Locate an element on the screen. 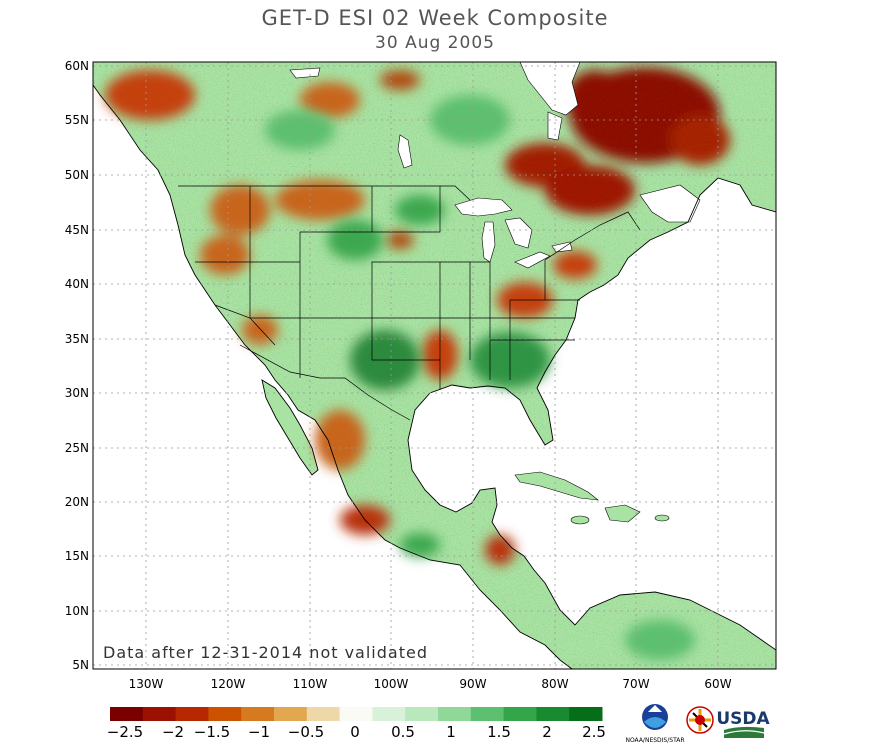 Image resolution: width=870 pixels, height=750 pixels. usda-logo: USDA is located at coordinates (743, 723).